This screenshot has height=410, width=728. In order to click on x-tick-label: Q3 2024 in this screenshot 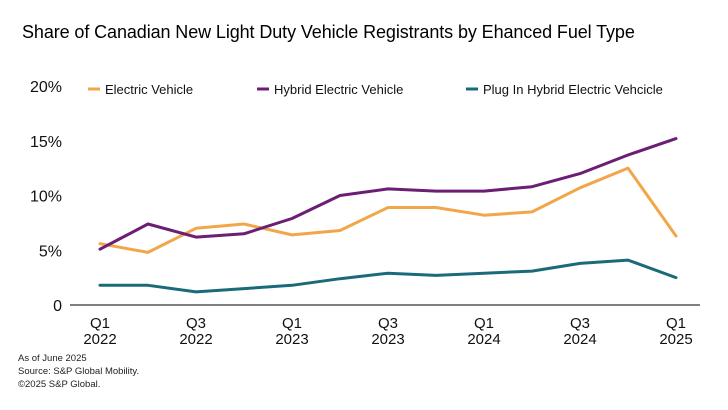, I will do `click(579, 331)`.